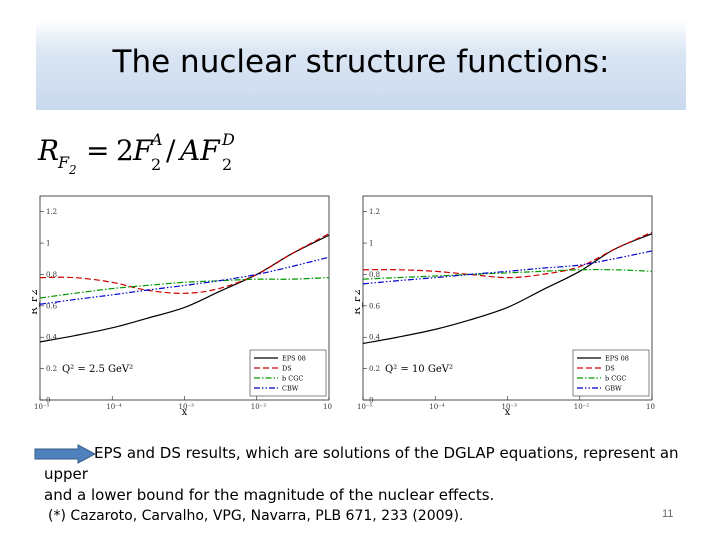 Image resolution: width=720 pixels, height=540 pixels. I want to click on series-line-b-cgc, so click(184, 288).